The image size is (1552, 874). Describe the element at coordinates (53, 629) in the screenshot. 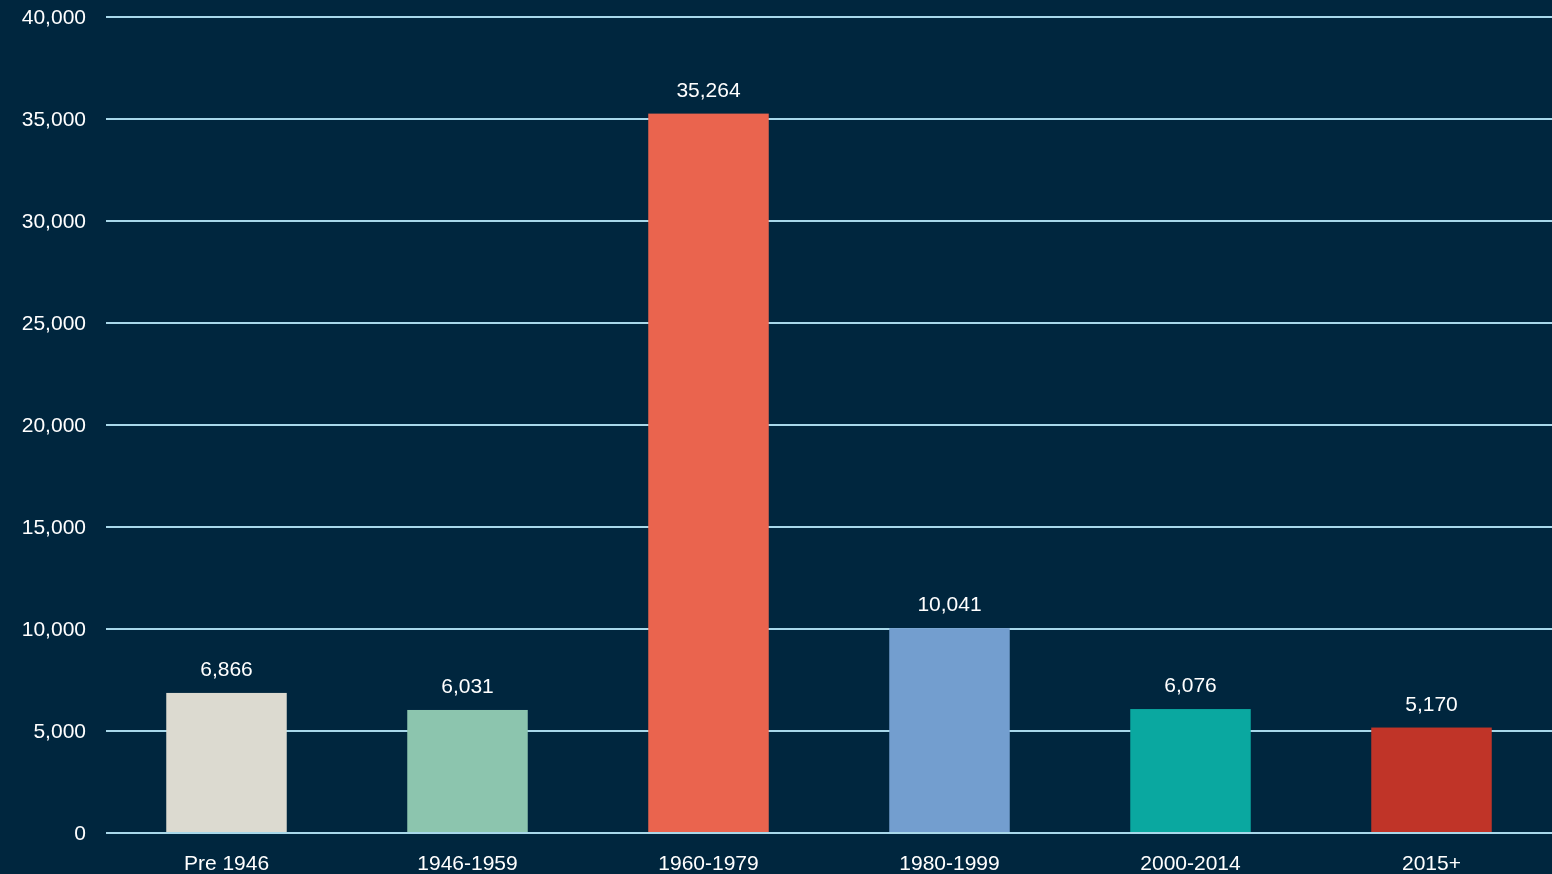

I see `y-tick-label: 10,000` at that location.